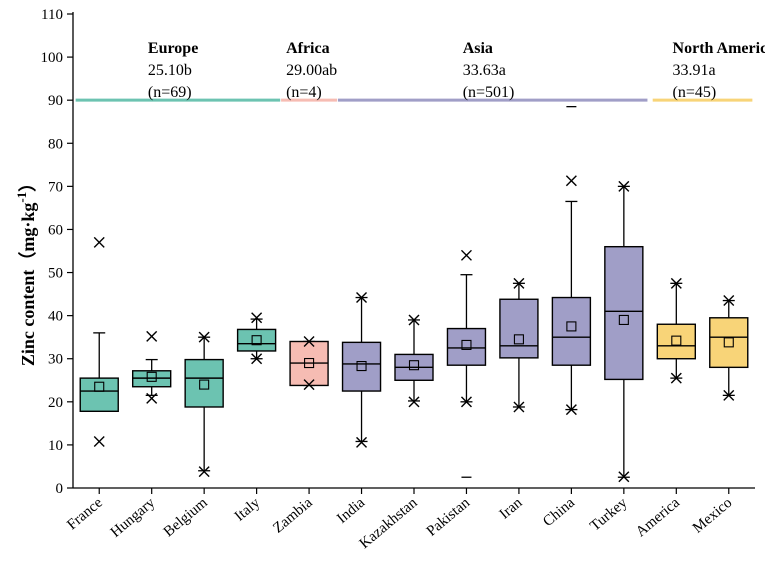 The height and width of the screenshot is (575, 765). What do you see at coordinates (170, 70) in the screenshot?
I see `region-mean-label: 25.10b` at bounding box center [170, 70].